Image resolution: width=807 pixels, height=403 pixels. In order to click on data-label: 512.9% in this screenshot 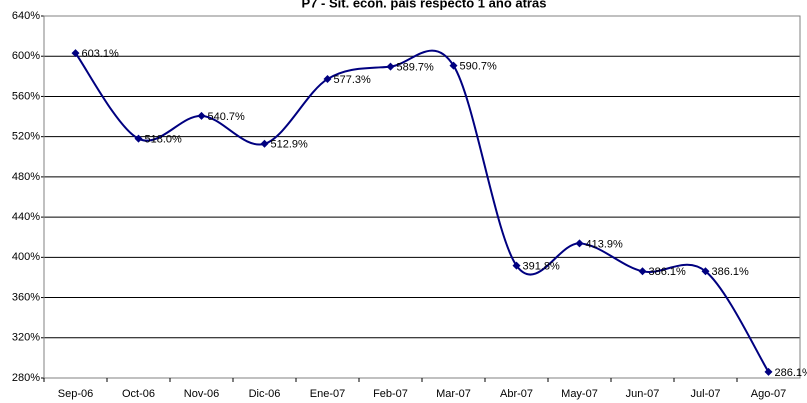, I will do `click(290, 145)`.